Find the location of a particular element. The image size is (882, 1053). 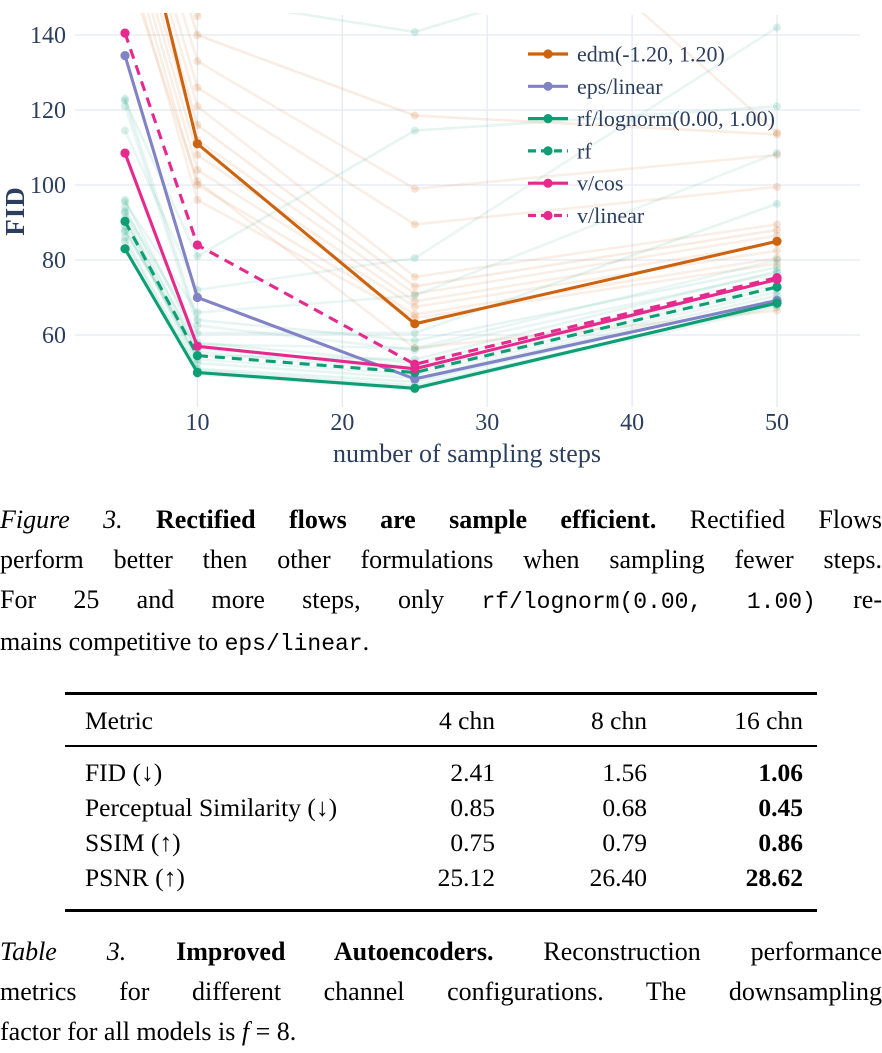

metric-value-cell: 0.86 is located at coordinates (780, 842).